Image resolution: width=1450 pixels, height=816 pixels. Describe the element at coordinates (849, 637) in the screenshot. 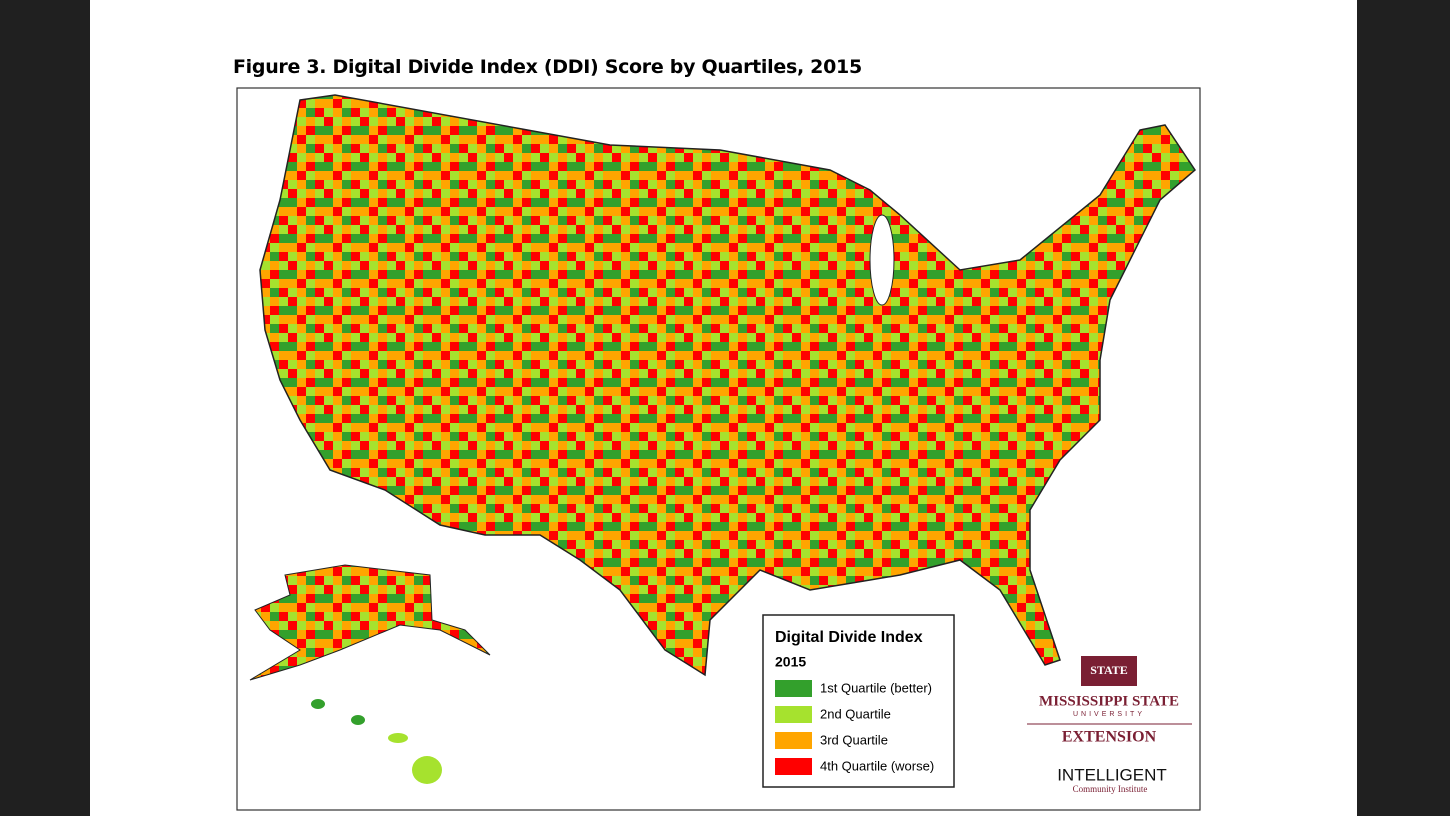

I see `legend-title: Digital Divide Index` at that location.